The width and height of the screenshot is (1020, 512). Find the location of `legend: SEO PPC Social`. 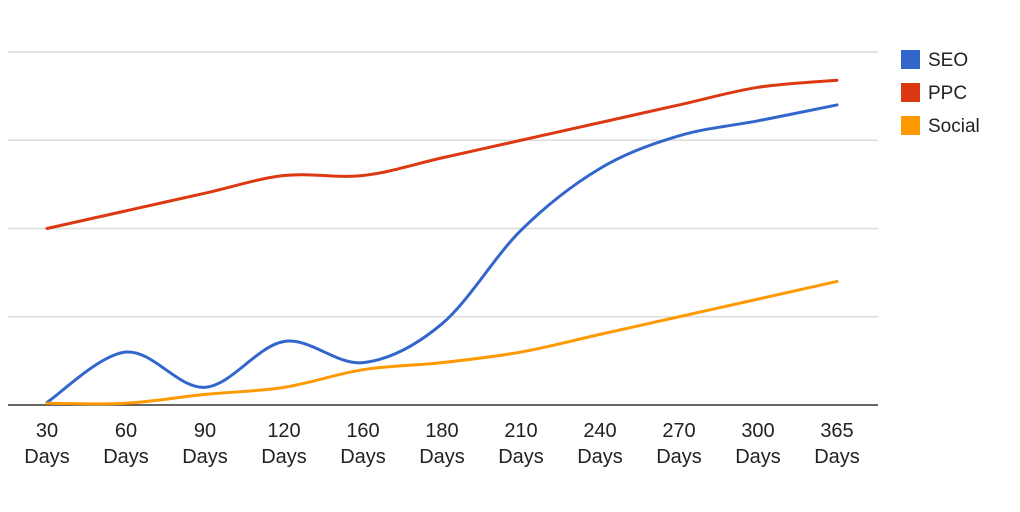

legend: SEO PPC Social is located at coordinates (940, 93).